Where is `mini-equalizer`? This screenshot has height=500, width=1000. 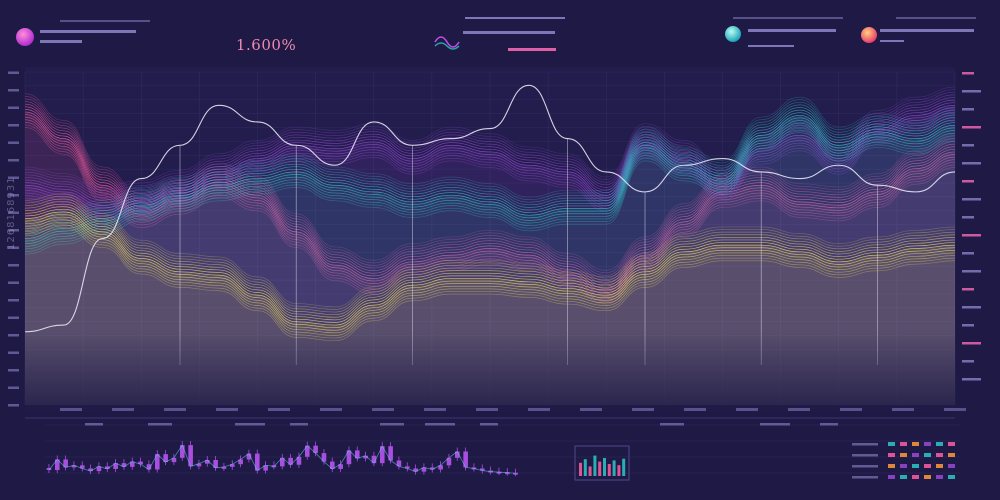 mini-equalizer is located at coordinates (602, 463).